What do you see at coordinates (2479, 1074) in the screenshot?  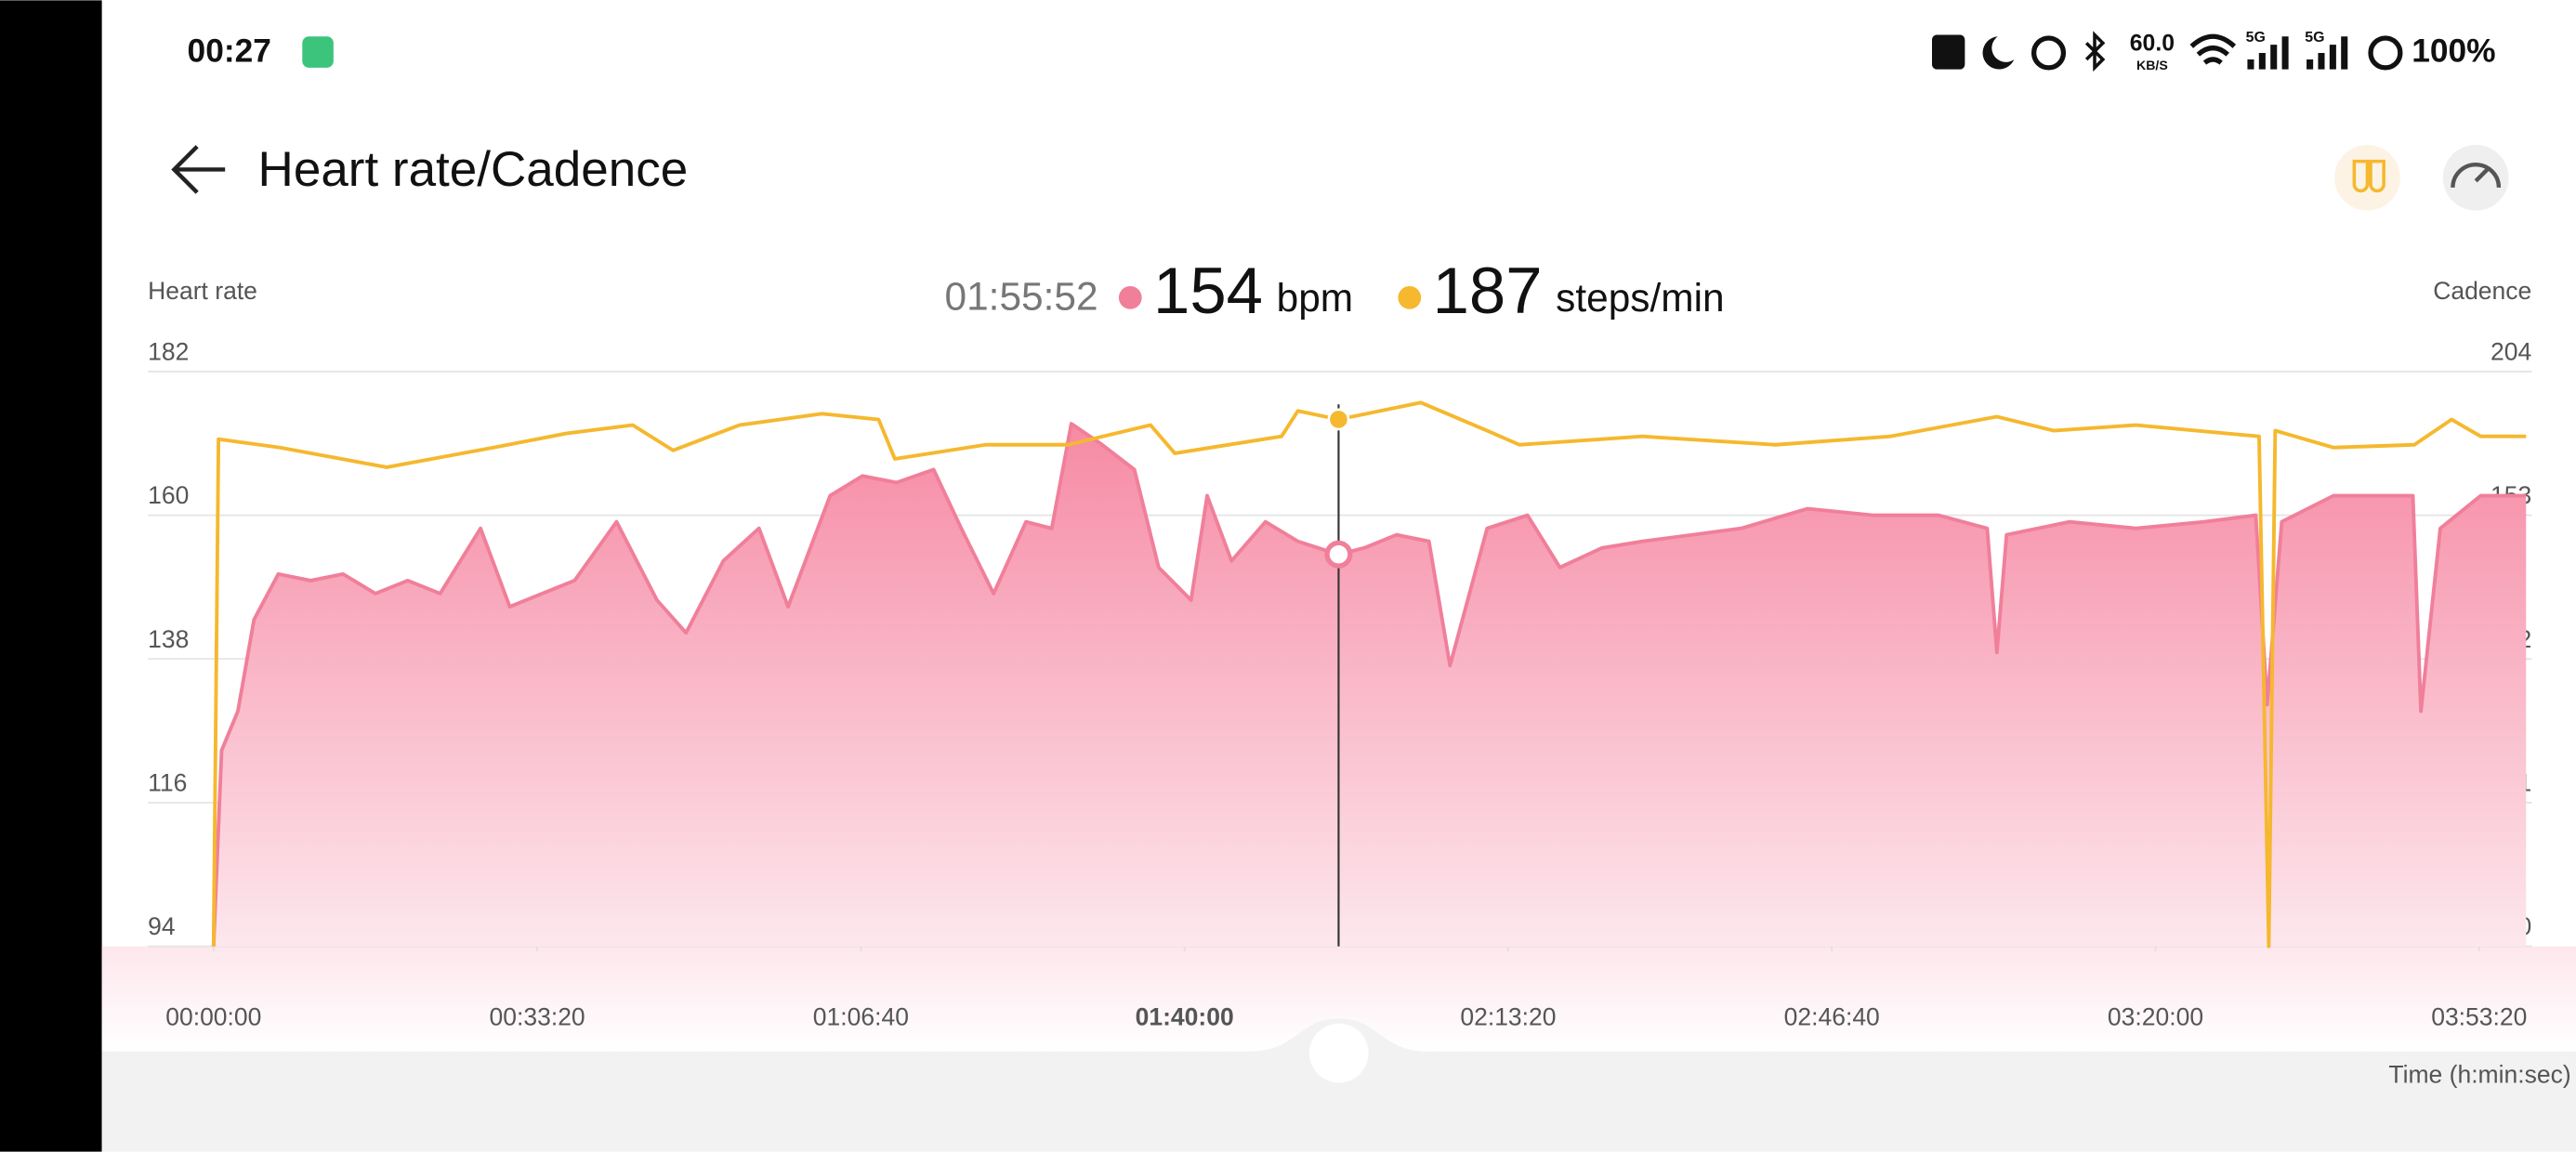 I see `x-axis-label: Time (h:min:sec)` at bounding box center [2479, 1074].